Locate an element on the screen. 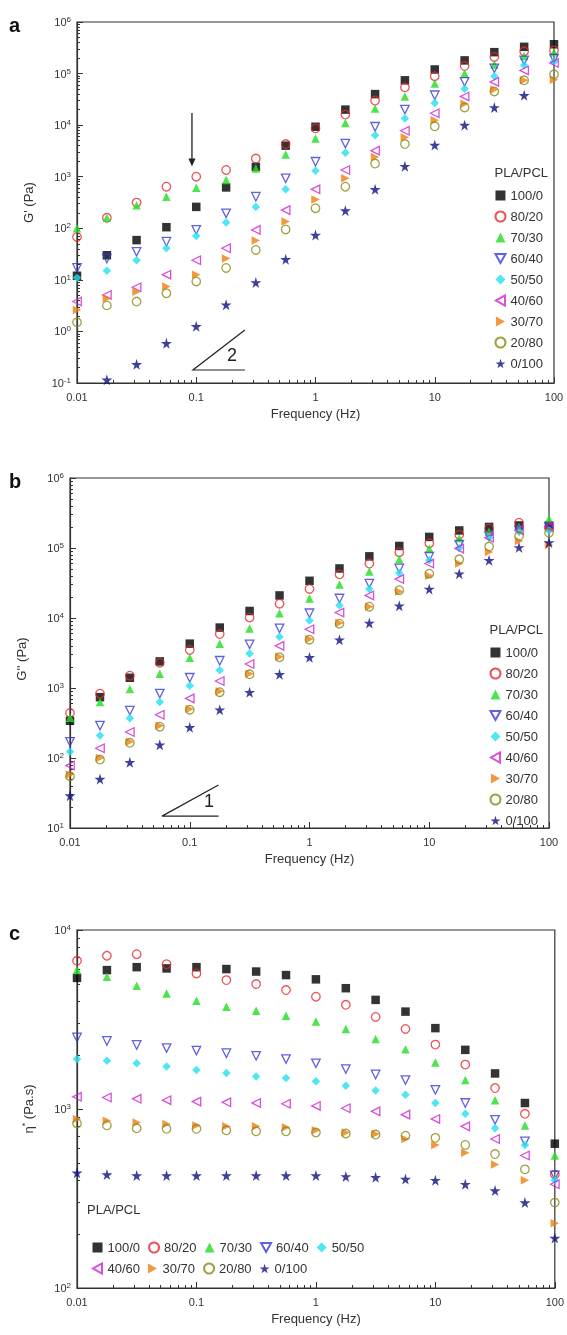 This screenshot has width=567, height=1335. y-axis-title: G' (Pa) is located at coordinates (28, 202).